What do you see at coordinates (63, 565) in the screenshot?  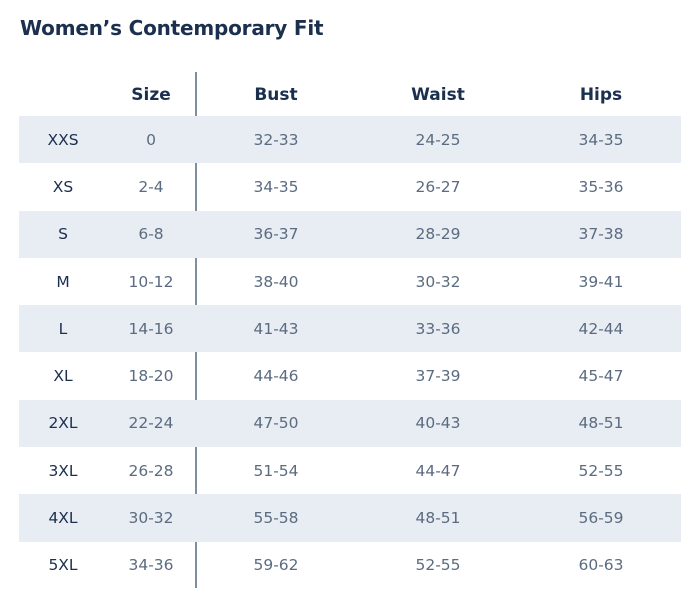 I see `row-label: 5XL` at bounding box center [63, 565].